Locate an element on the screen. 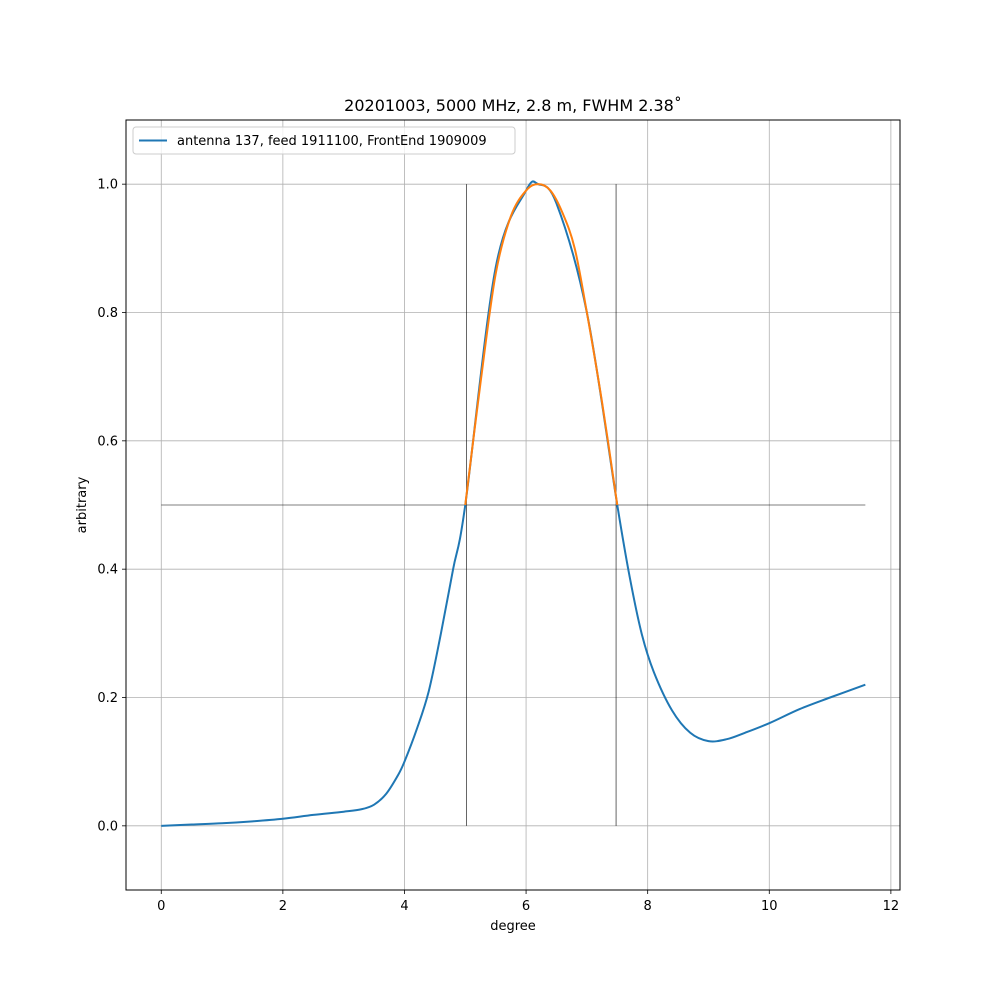  x-tick-label: 6 is located at coordinates (526, 906).